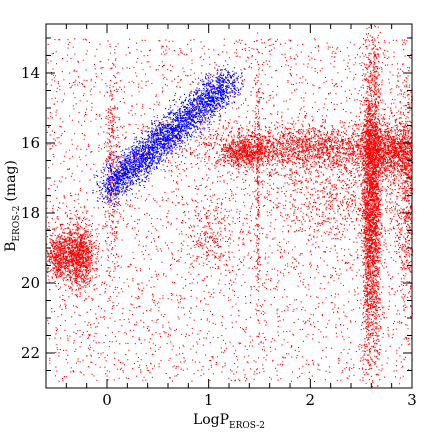  Describe the element at coordinates (311, 400) in the screenshot. I see `x-tick-label: 2` at that location.